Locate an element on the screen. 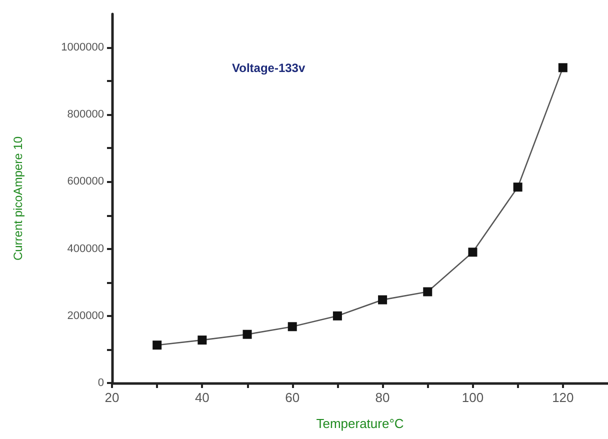  y-tick-label: 400000 is located at coordinates (85, 248).